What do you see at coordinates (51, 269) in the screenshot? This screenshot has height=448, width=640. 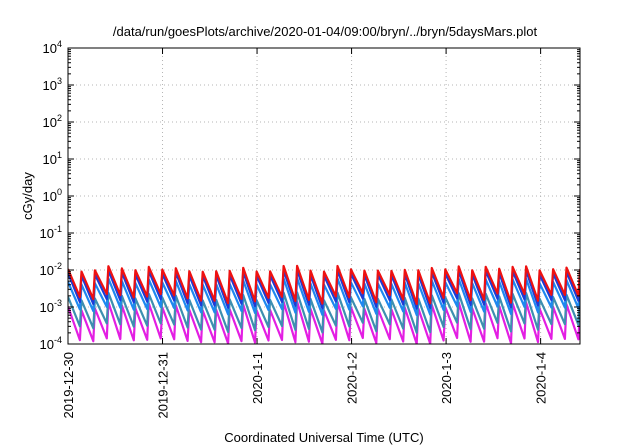 I see `y-tick-label: 10⁻²` at bounding box center [51, 269].